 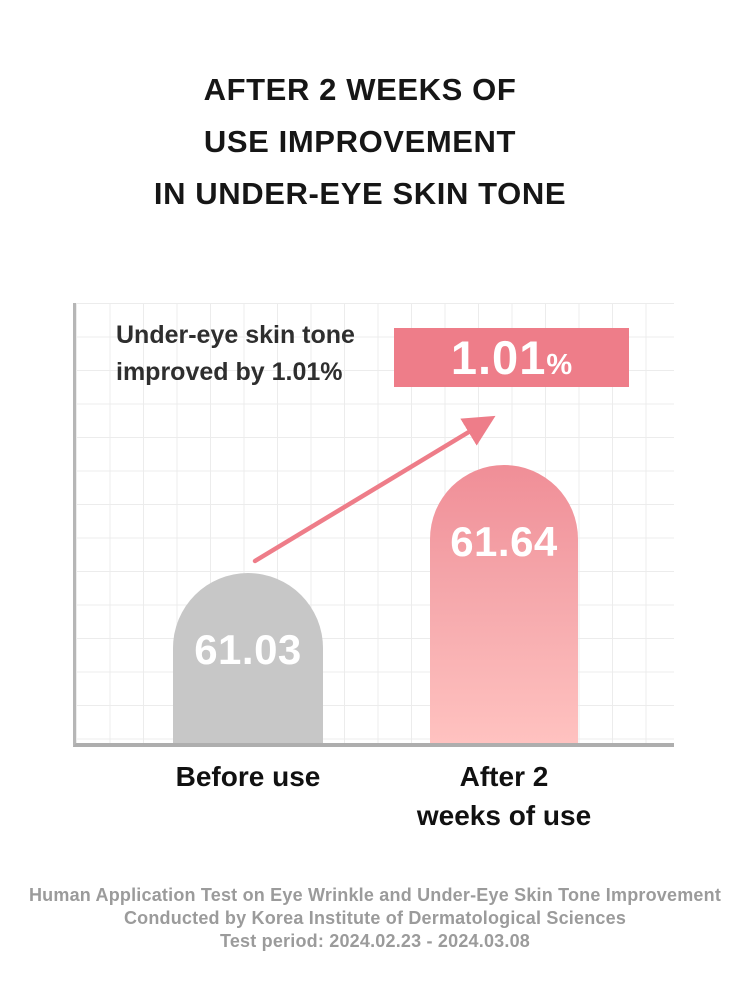 What do you see at coordinates (504, 604) in the screenshot?
I see `bar-after-use: 61.64` at bounding box center [504, 604].